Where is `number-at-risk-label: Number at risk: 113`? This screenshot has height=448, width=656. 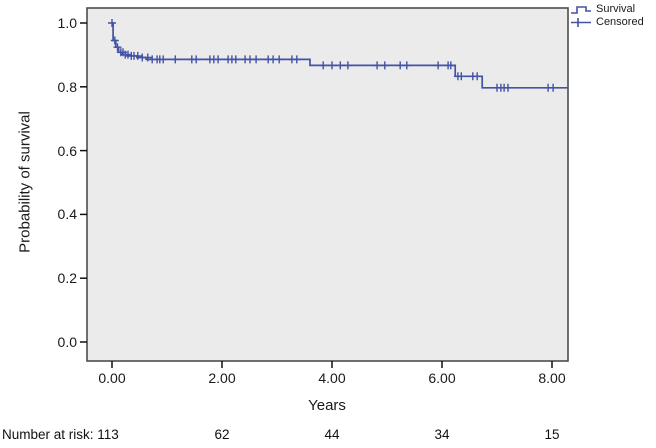
number-at-risk-label: Number at risk: 113 is located at coordinates (60, 434).